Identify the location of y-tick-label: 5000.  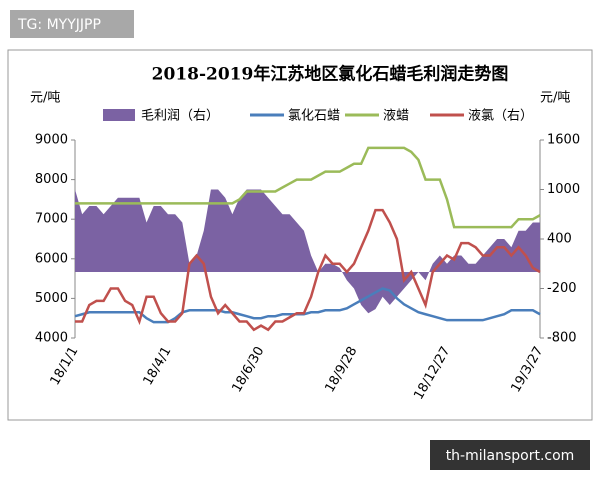
(51, 298).